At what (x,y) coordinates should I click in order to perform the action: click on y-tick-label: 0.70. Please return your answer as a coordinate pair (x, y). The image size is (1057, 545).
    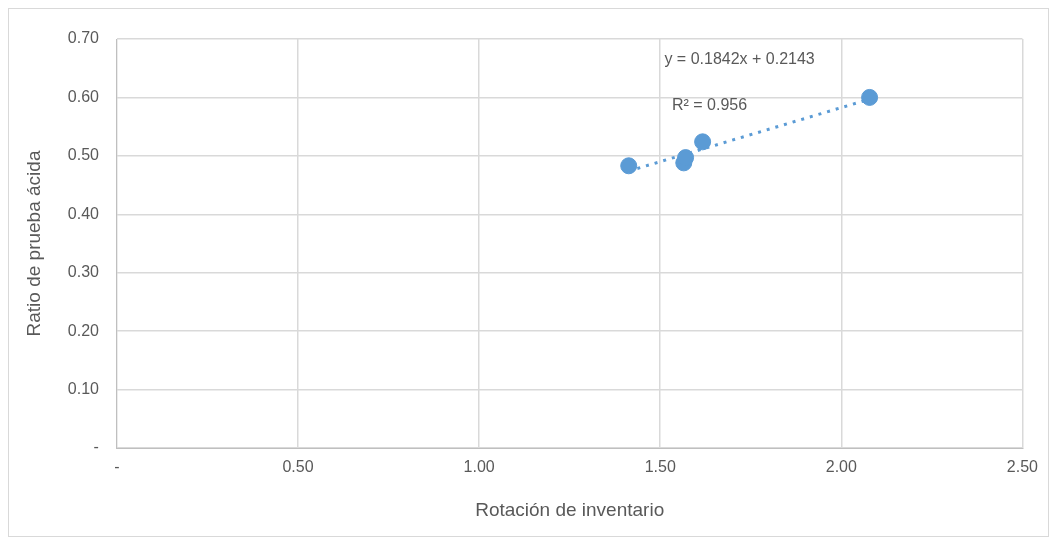
    Looking at the image, I should click on (83, 38).